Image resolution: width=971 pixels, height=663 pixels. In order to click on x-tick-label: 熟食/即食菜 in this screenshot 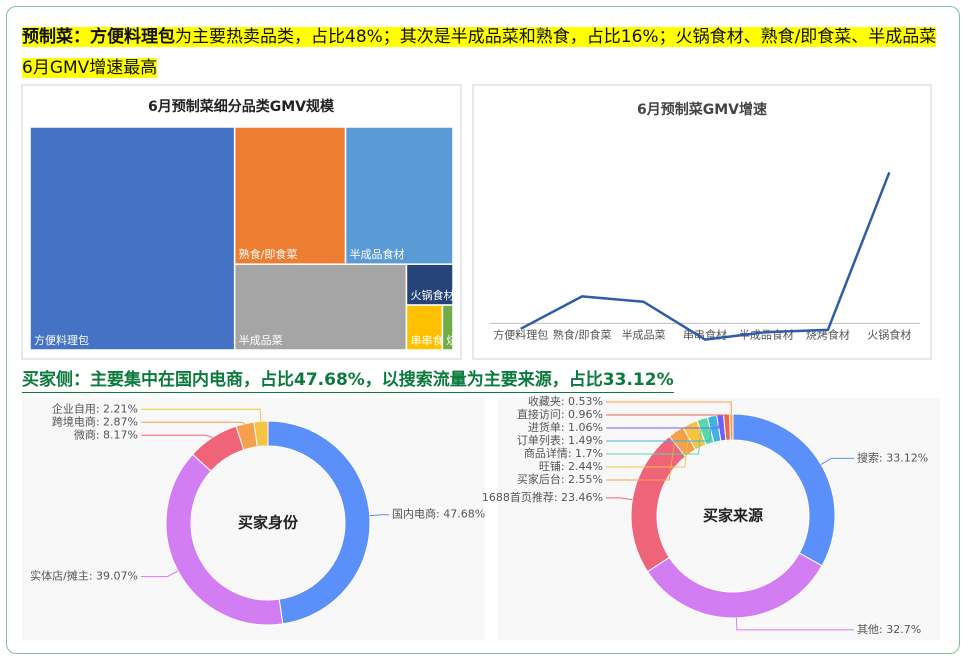, I will do `click(582, 334)`.